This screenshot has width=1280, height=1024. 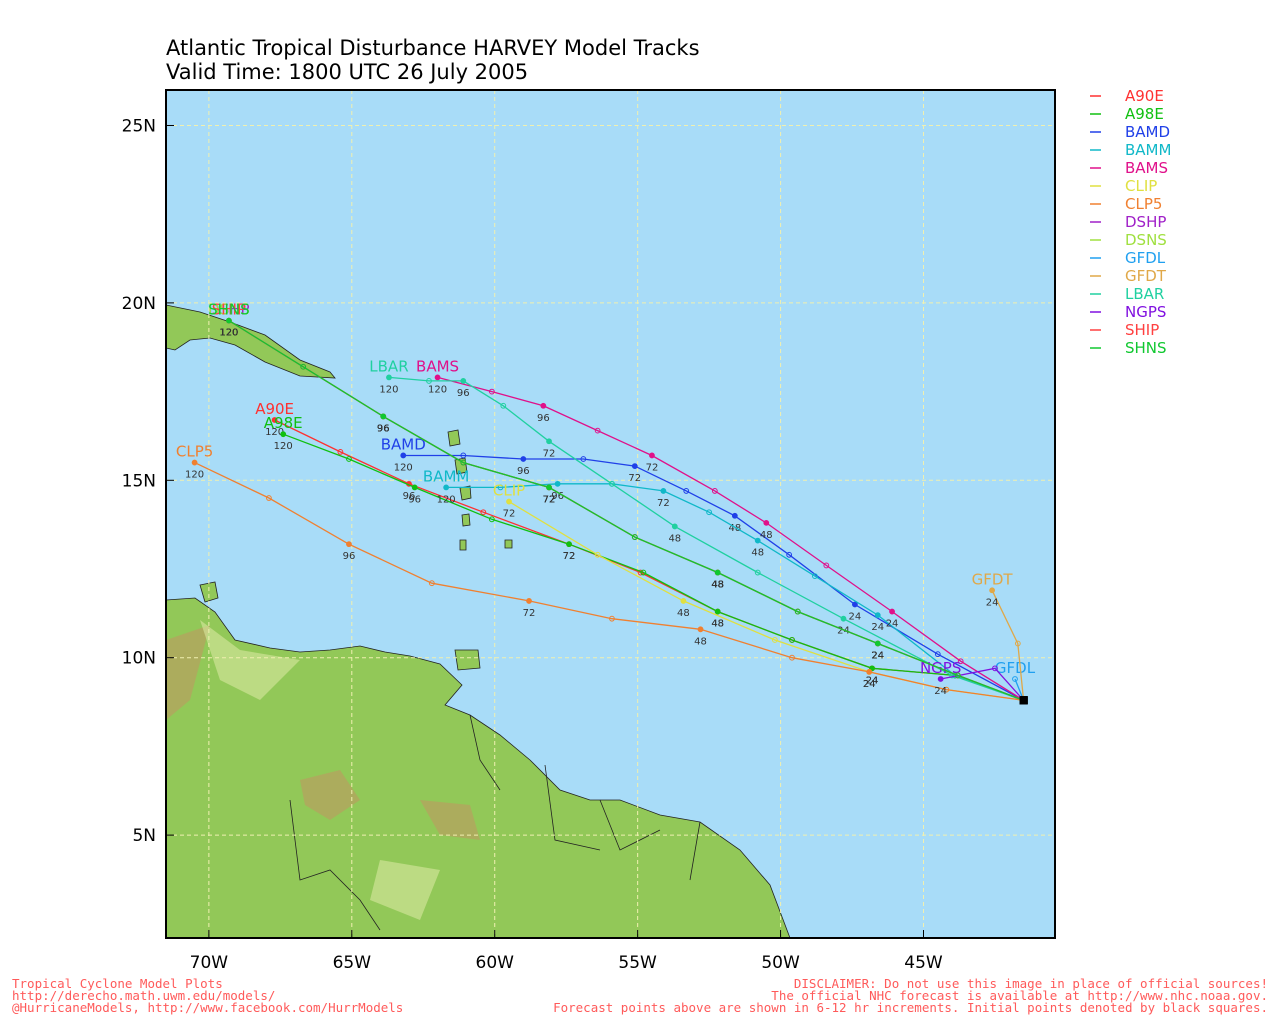 I want to click on legend-label: DSNS, so click(x=1146, y=240).